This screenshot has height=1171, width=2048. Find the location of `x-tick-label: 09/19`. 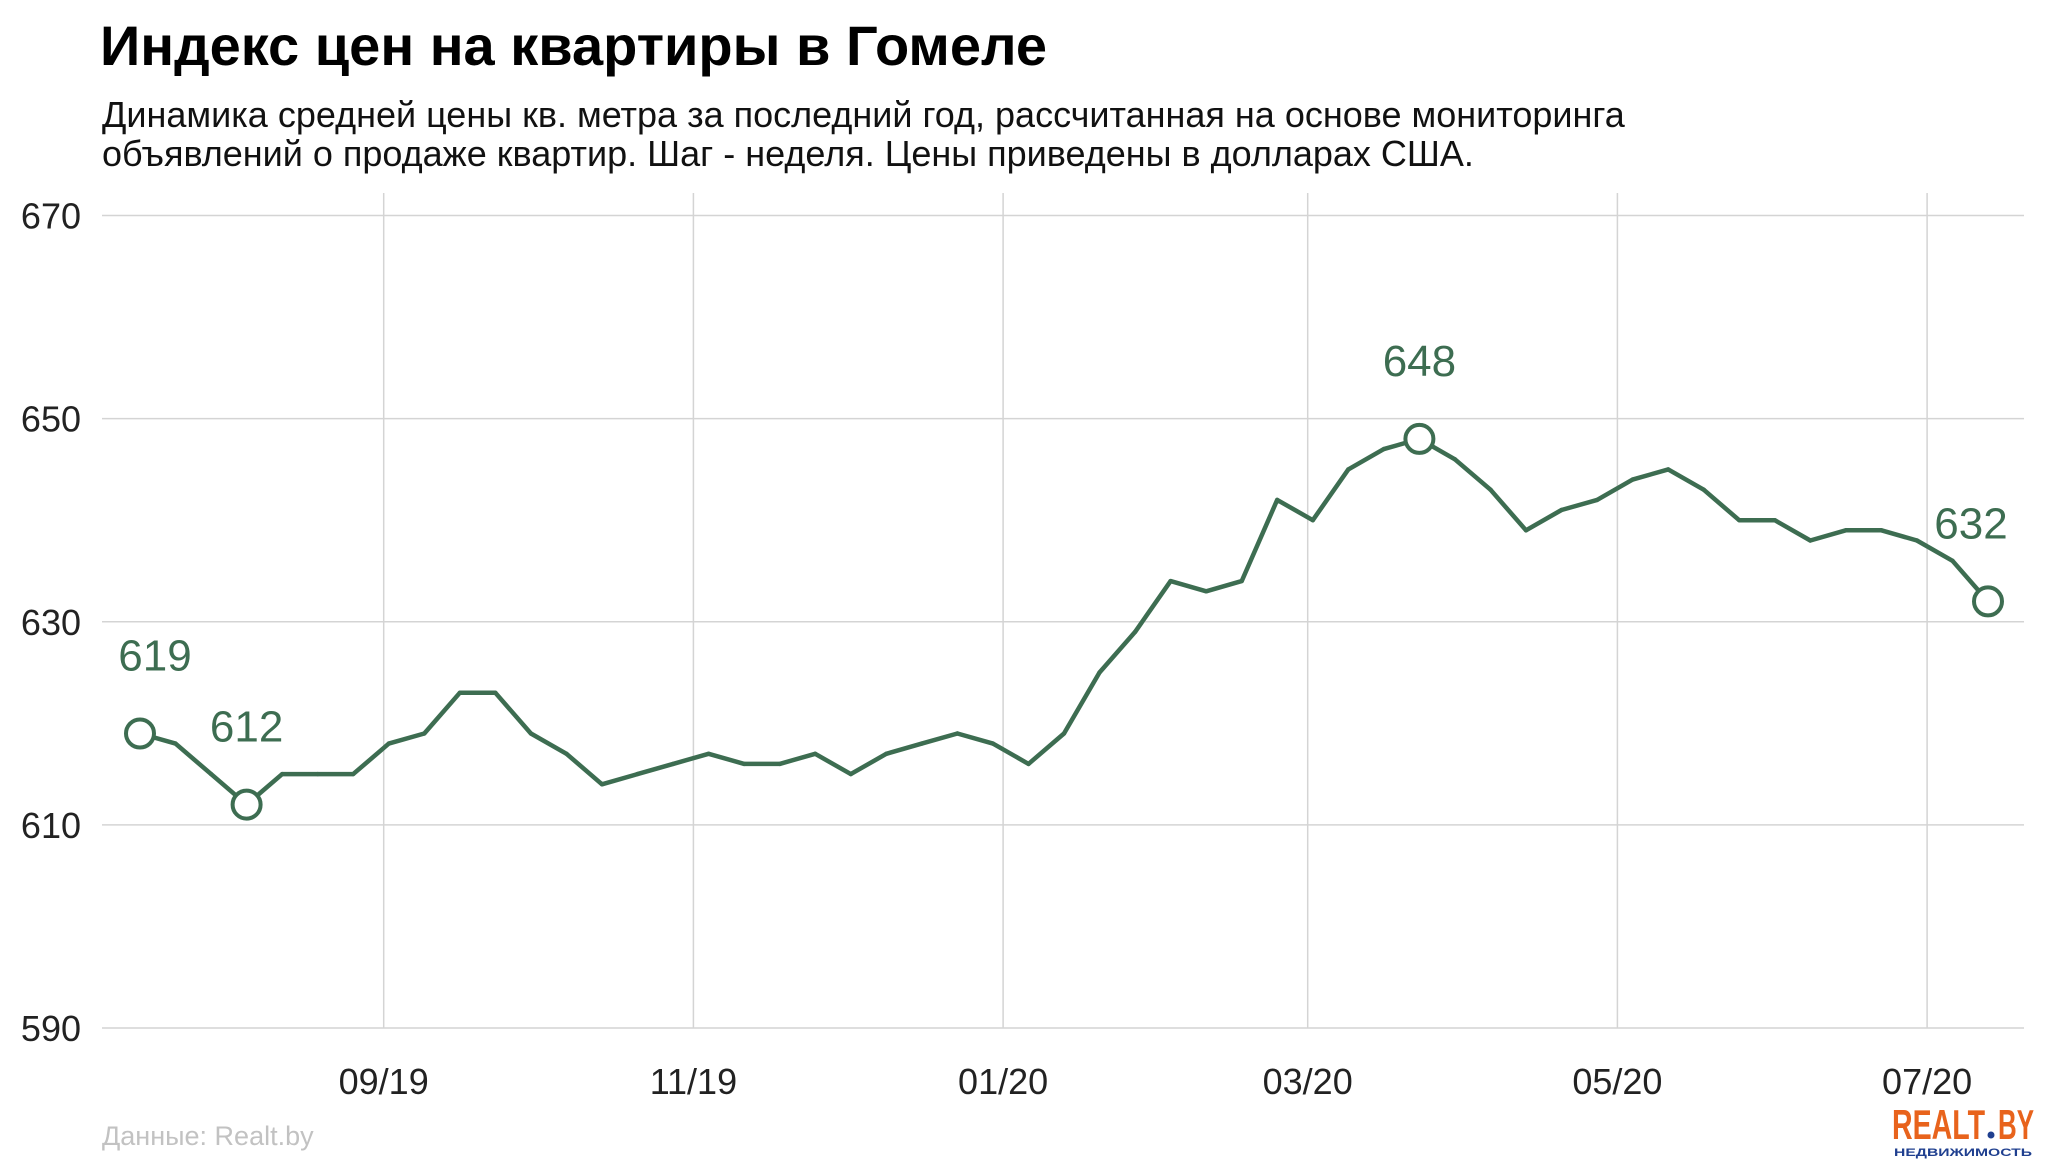

x-tick-label: 09/19 is located at coordinates (384, 1081).